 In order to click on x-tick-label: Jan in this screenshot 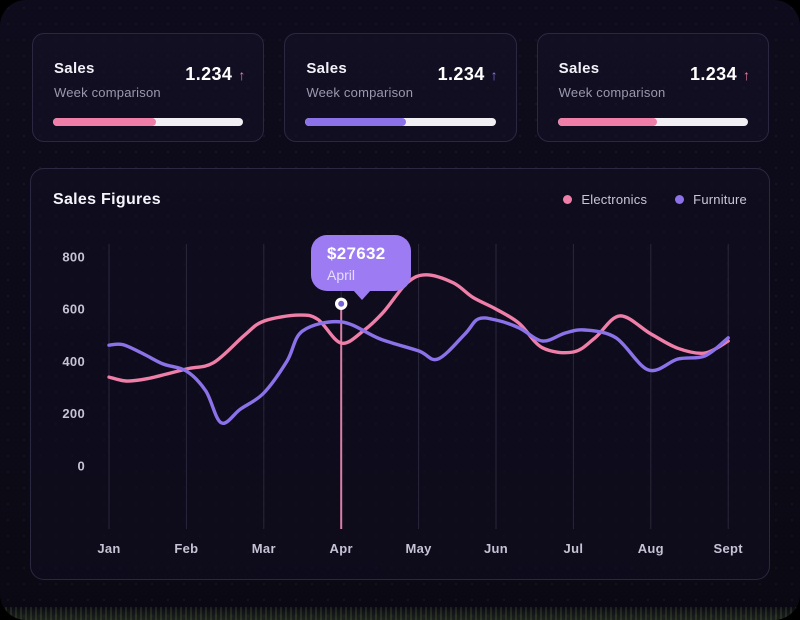, I will do `click(108, 548)`.